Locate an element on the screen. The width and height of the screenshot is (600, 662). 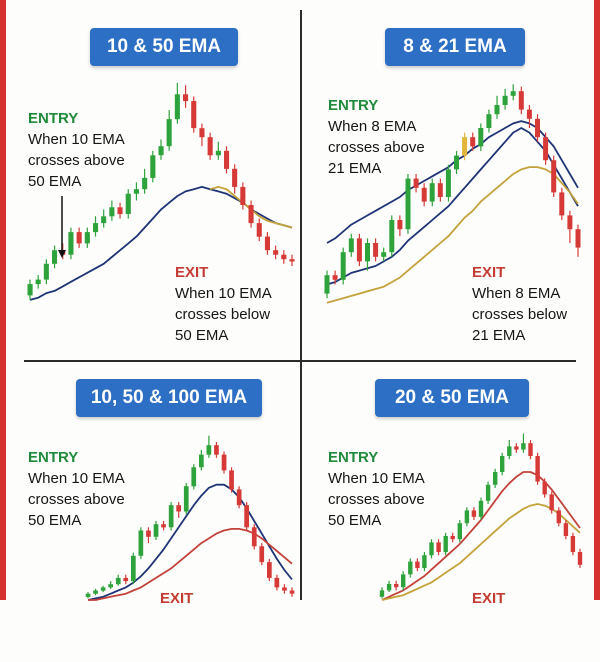
vertical-divider is located at coordinates (301, 305).